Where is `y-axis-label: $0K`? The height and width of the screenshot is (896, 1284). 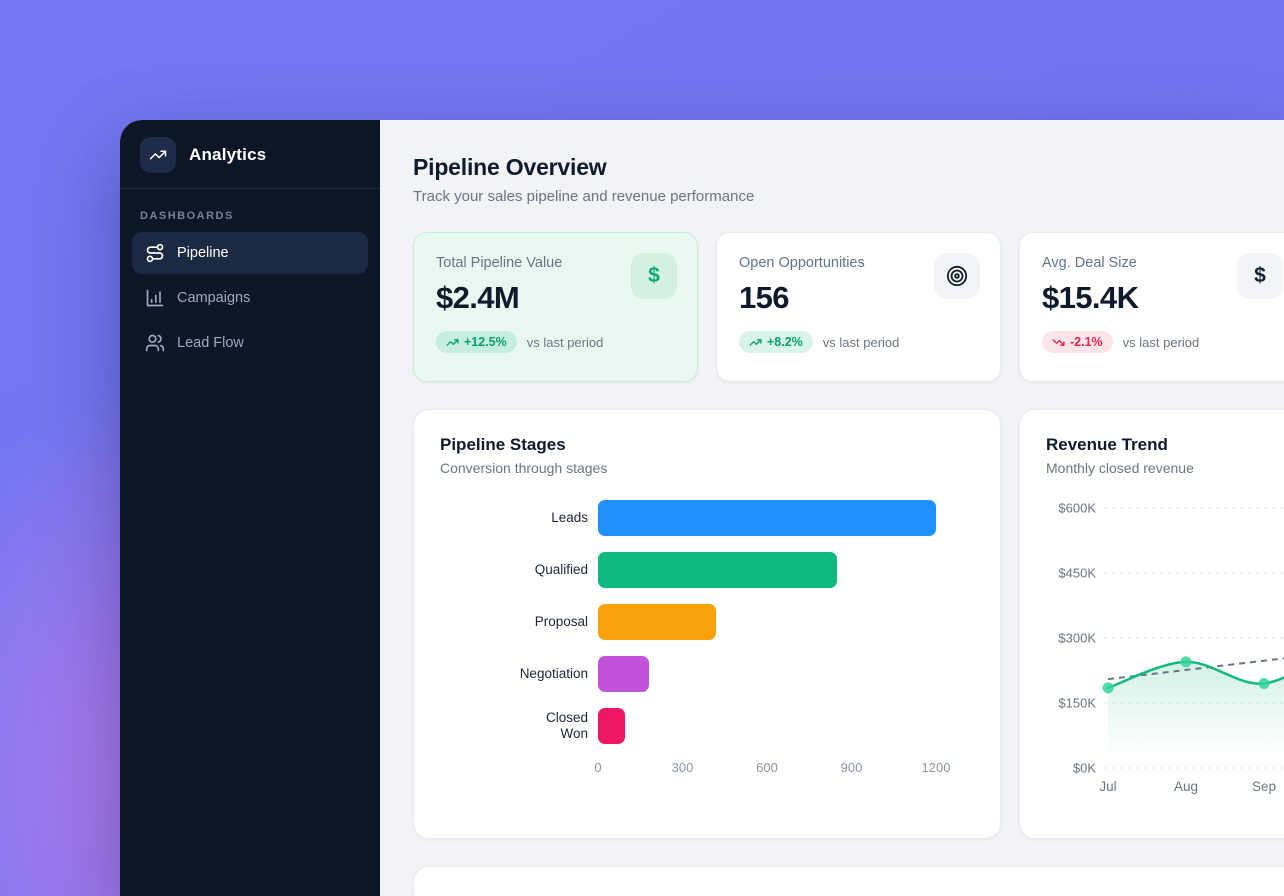 y-axis-label: $0K is located at coordinates (1084, 768).